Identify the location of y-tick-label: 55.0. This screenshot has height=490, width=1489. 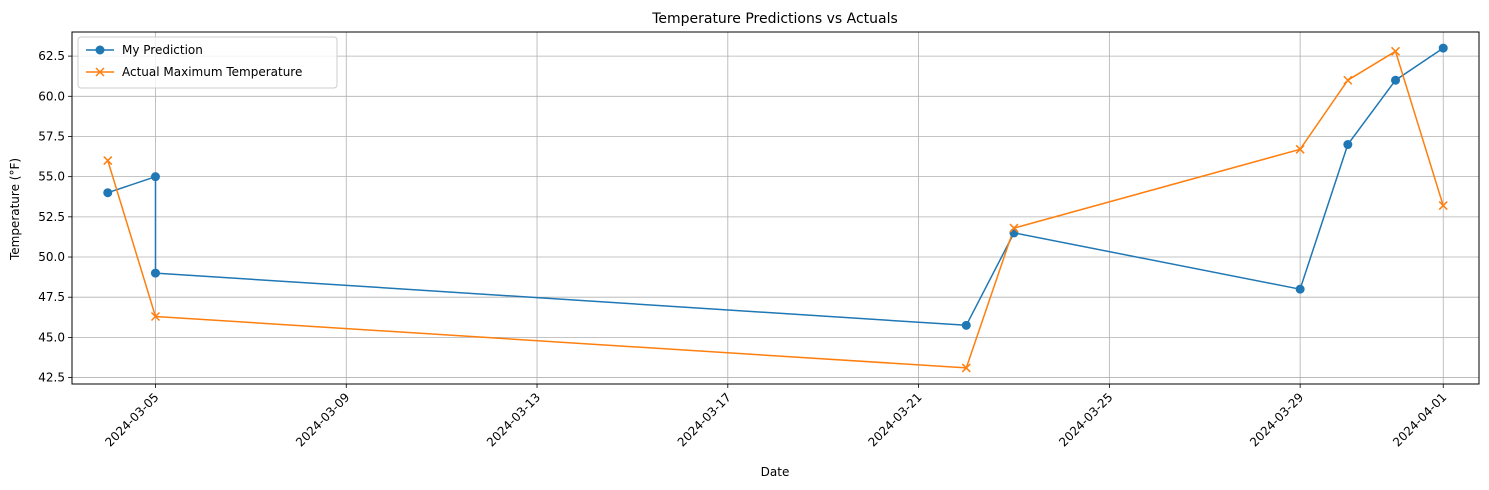
(51, 177).